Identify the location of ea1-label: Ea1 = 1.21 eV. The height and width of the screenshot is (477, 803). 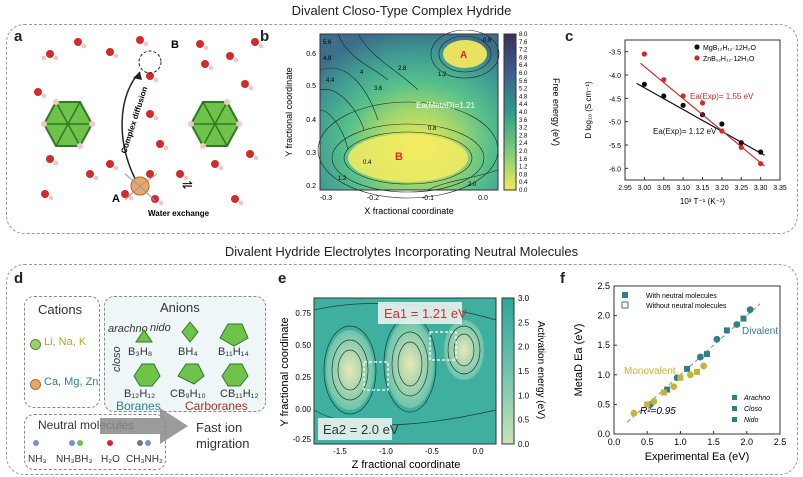
(425, 313).